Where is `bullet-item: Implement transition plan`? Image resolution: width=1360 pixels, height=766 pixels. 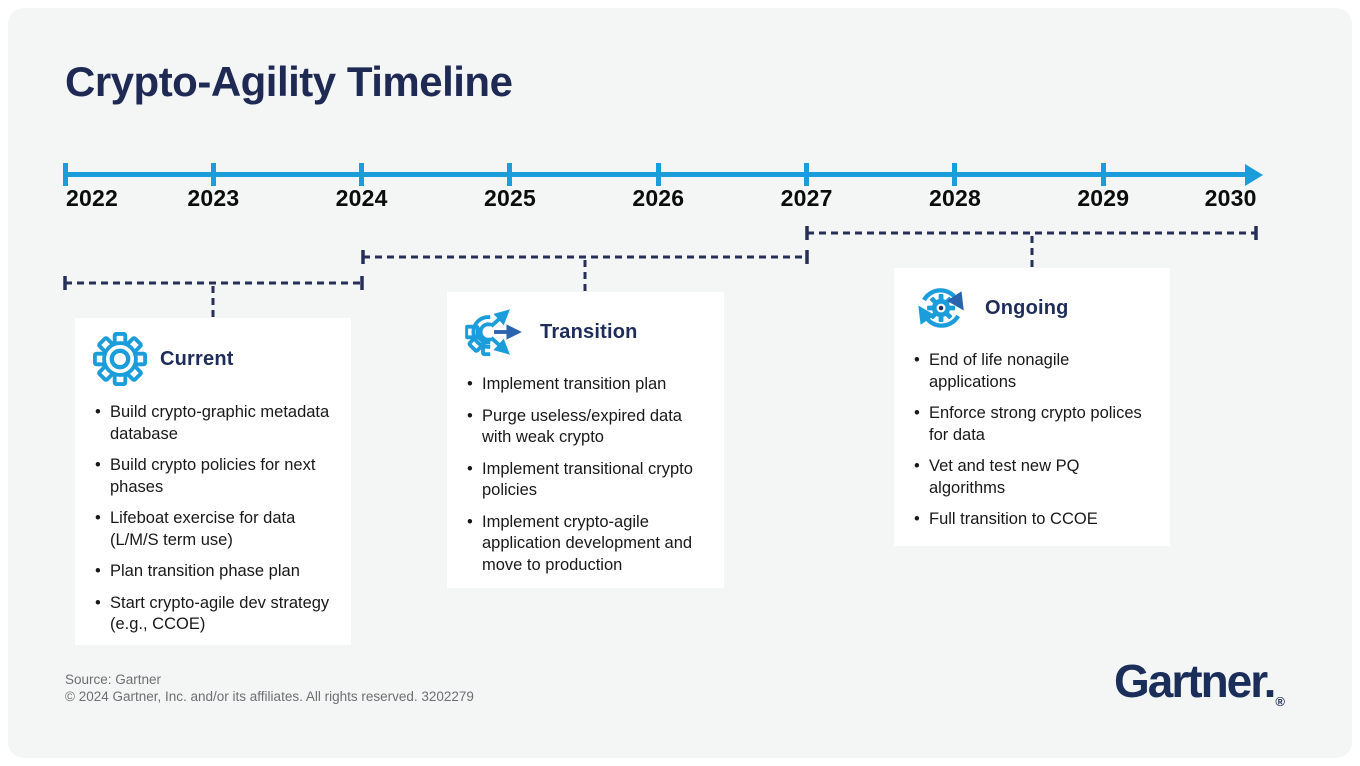
bullet-item: Implement transition plan is located at coordinates (586, 385).